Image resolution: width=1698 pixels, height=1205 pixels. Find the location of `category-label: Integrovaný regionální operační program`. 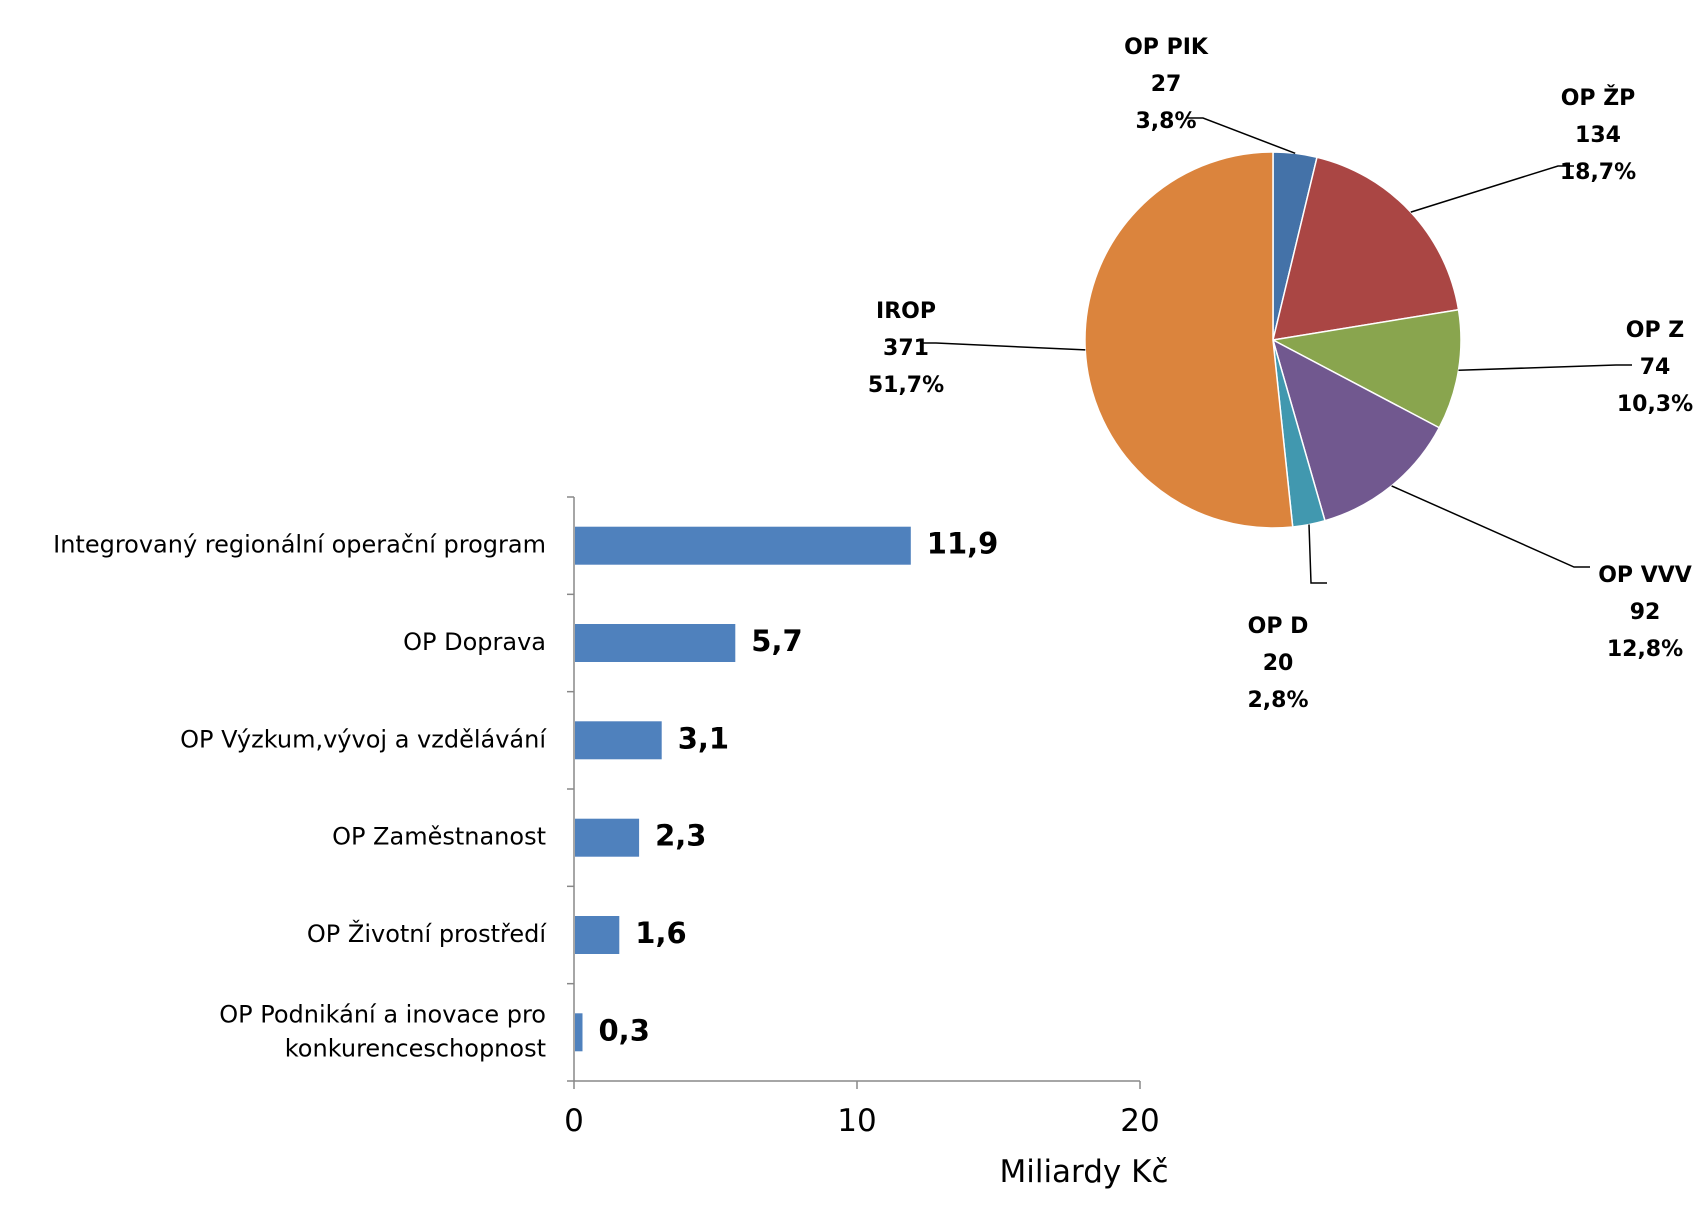

category-label: Integrovaný regionální operační program is located at coordinates (299, 545).